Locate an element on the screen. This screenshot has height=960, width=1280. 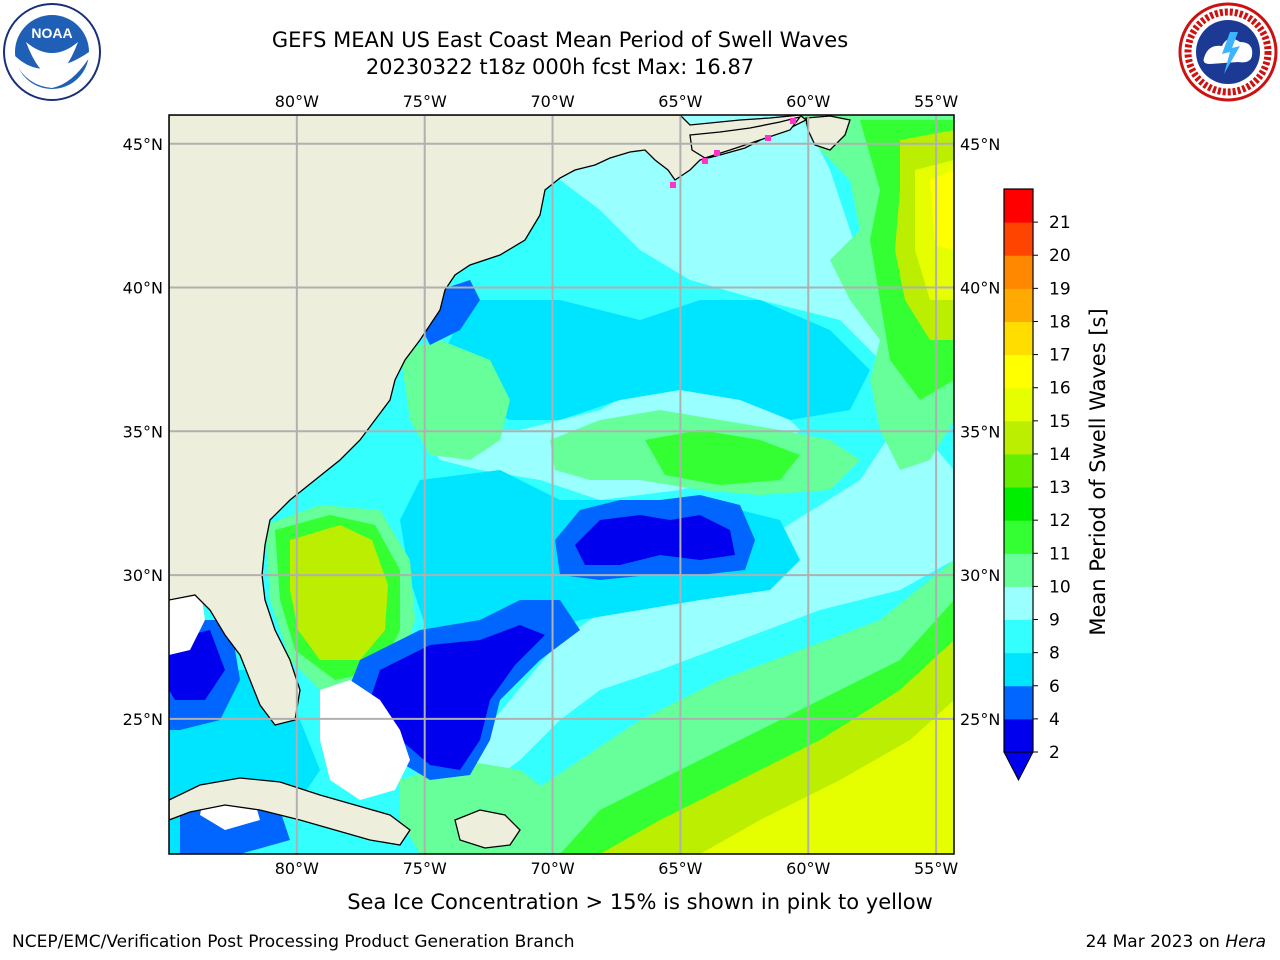
lon-tick-top-2: 70°W is located at coordinates (552, 101).